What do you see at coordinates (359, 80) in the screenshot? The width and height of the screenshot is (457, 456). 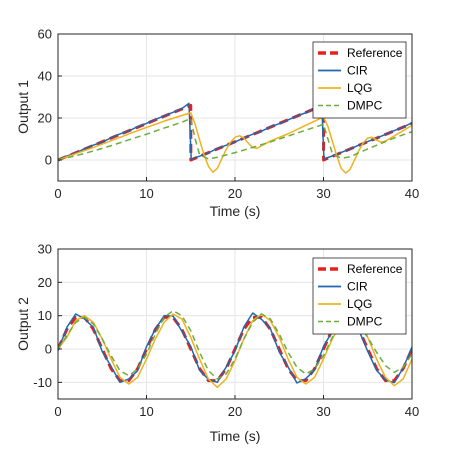 I see `legend-1: Reference CIR LQG DMPC` at bounding box center [359, 80].